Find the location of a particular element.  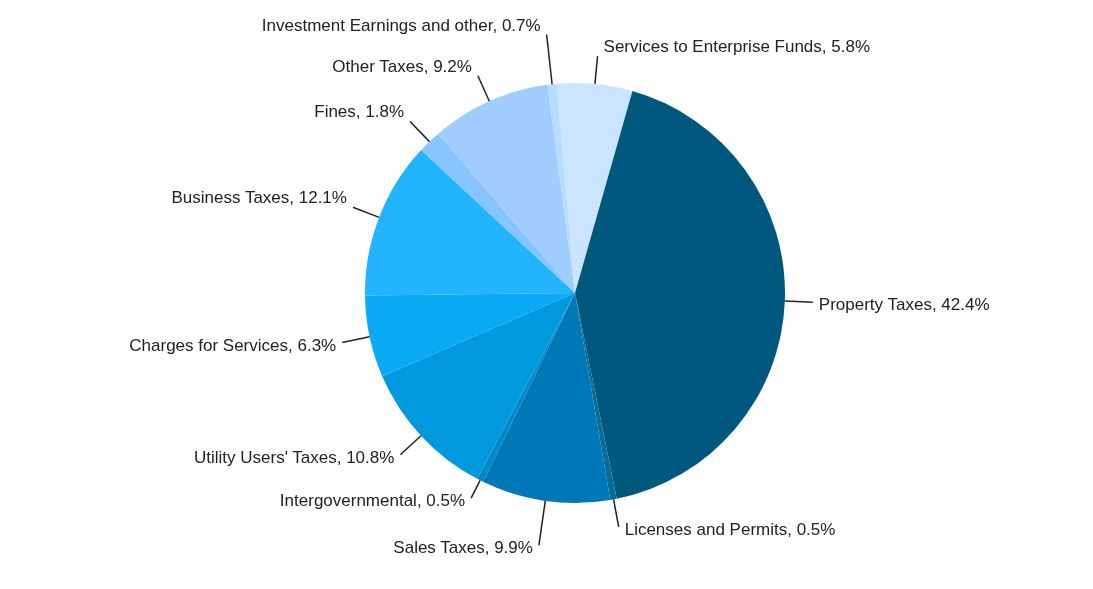

slice-label: Sales Taxes, 9.9% is located at coordinates (463, 548).